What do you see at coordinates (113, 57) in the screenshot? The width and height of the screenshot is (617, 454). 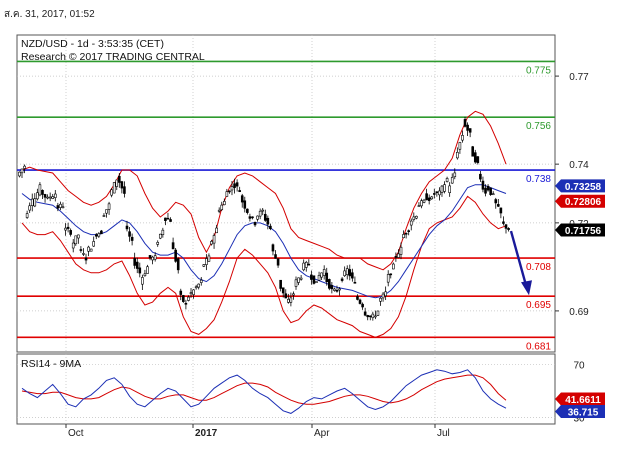 I see `chart-copyright: Research © 2017 TRADING CENTRAL` at bounding box center [113, 57].